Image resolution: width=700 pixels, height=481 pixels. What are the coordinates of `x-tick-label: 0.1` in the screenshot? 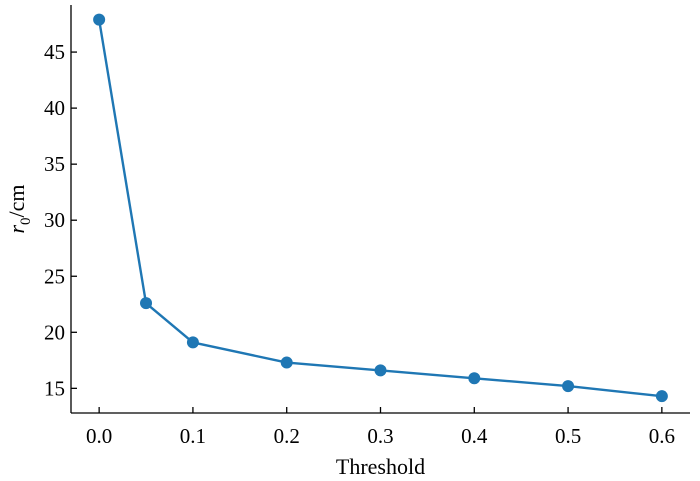 It's located at (193, 436).